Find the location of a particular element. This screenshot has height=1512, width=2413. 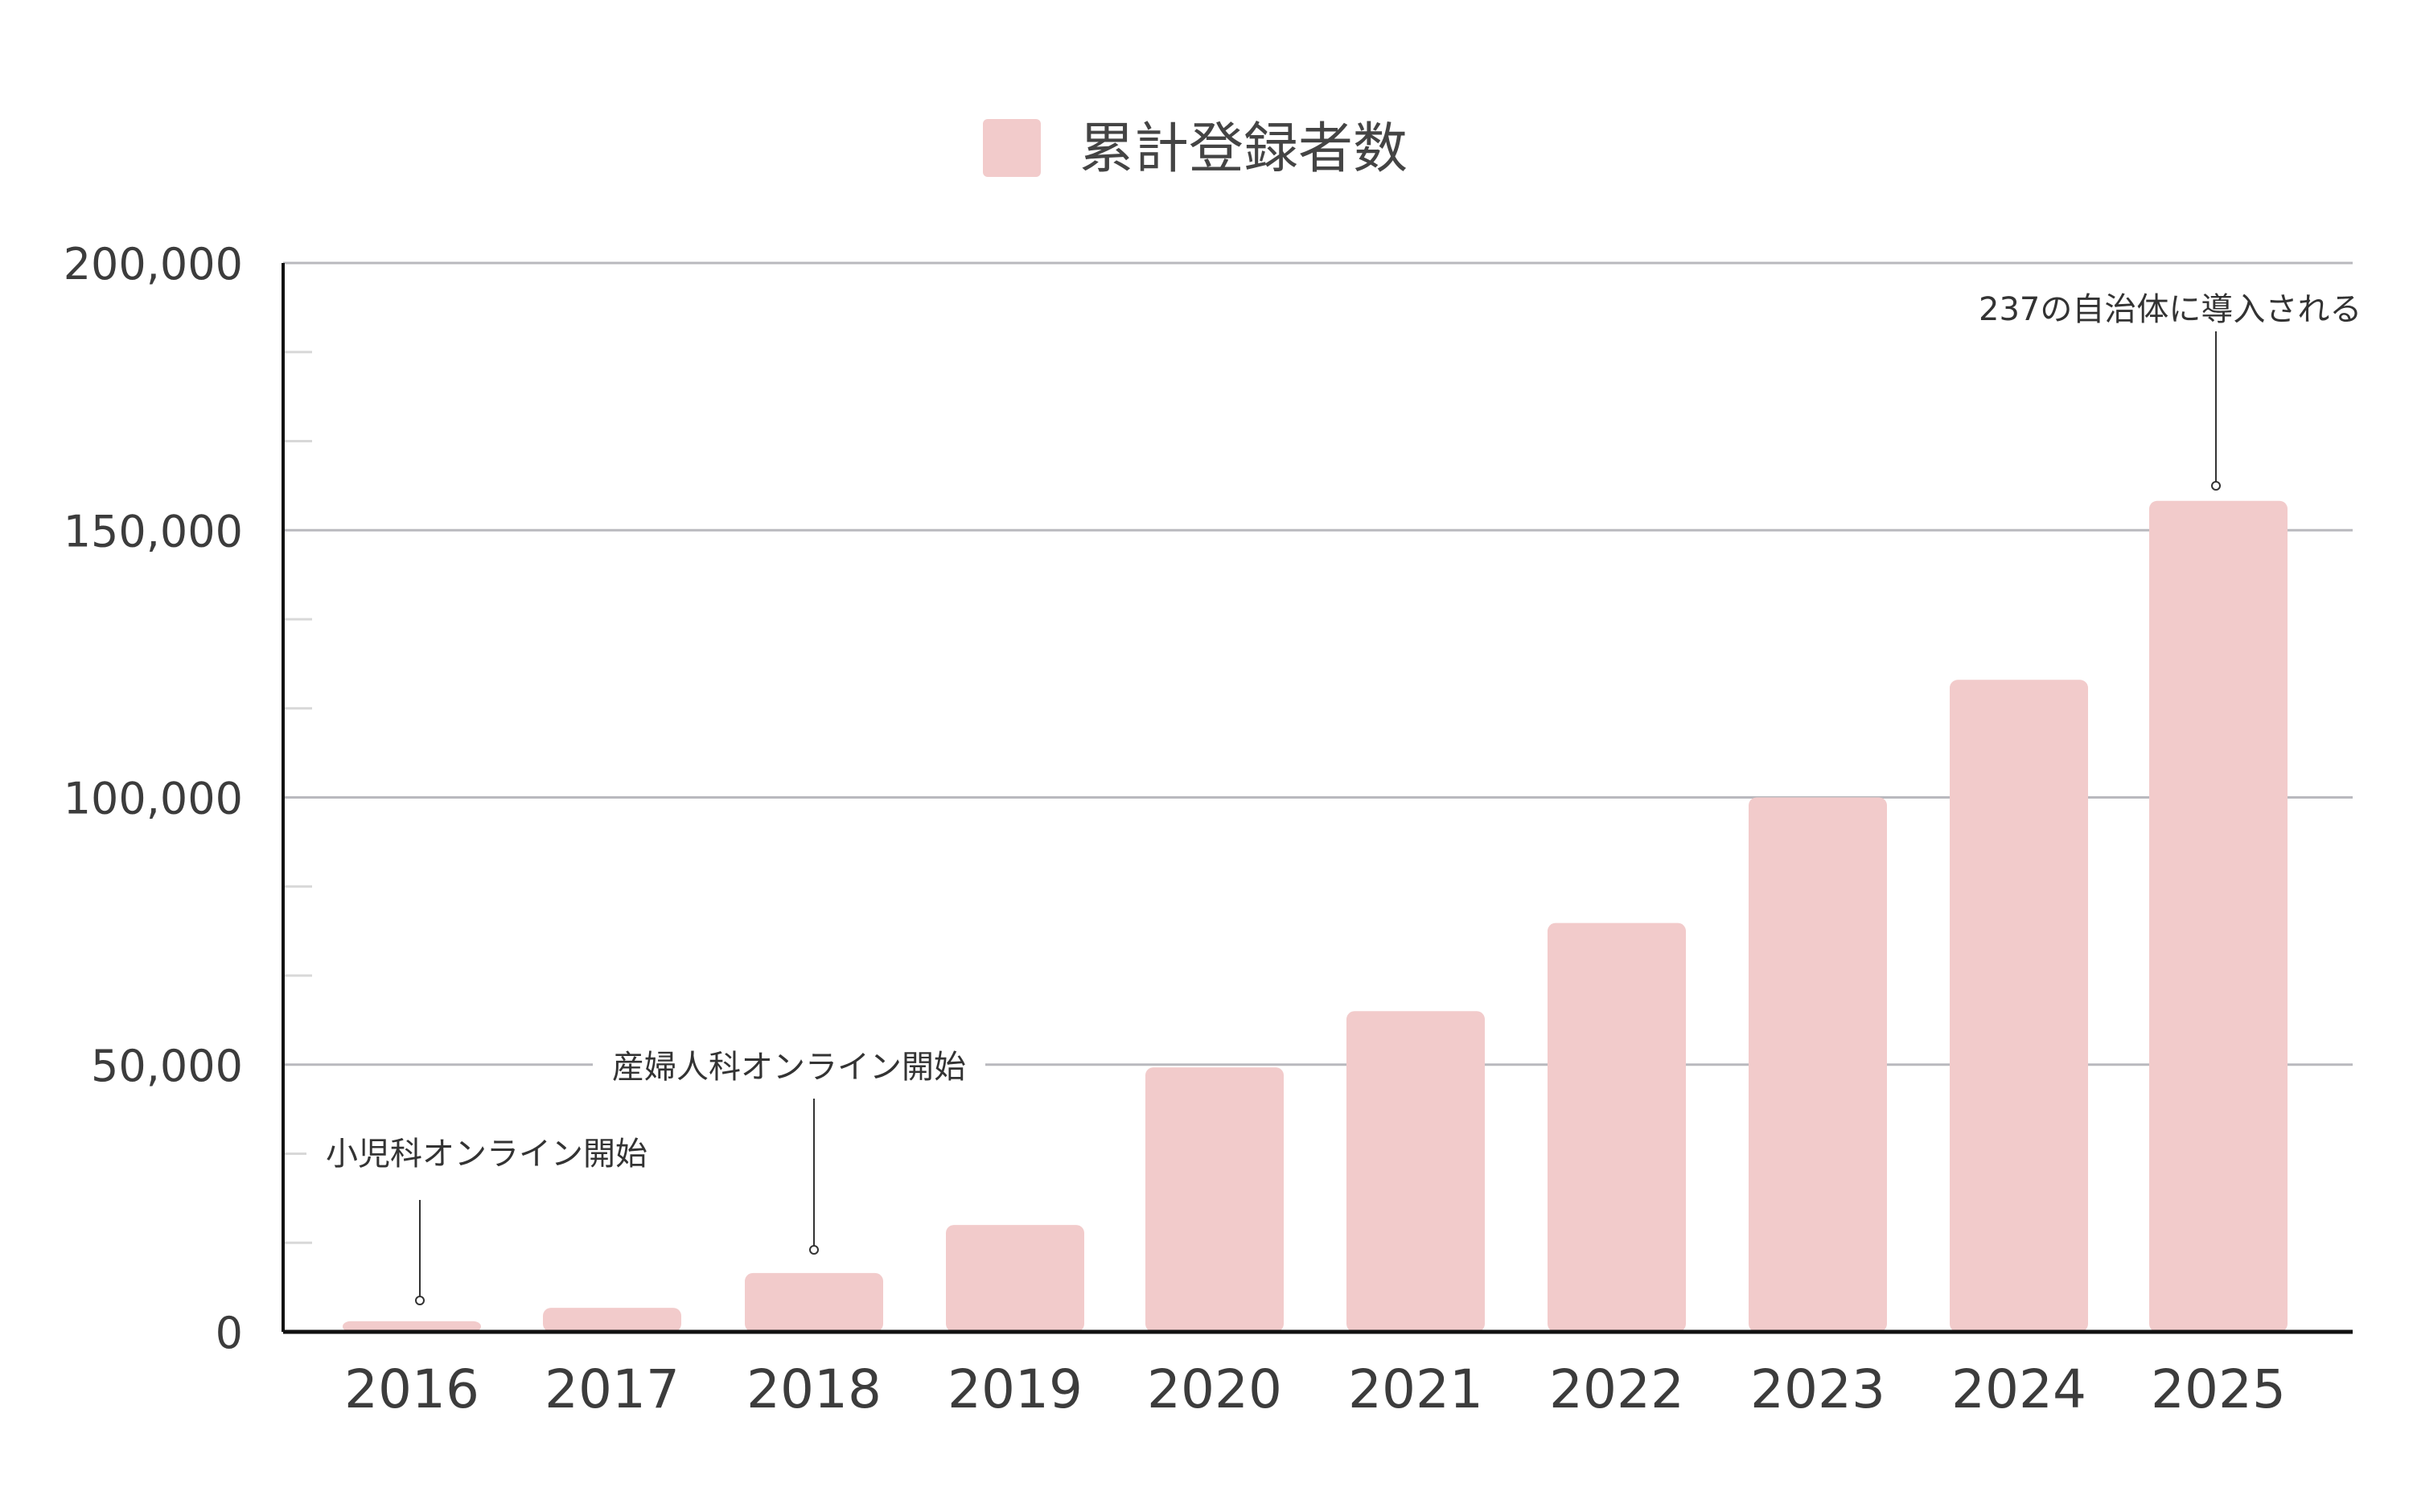

y-tick-label: 0 is located at coordinates (229, 1333).